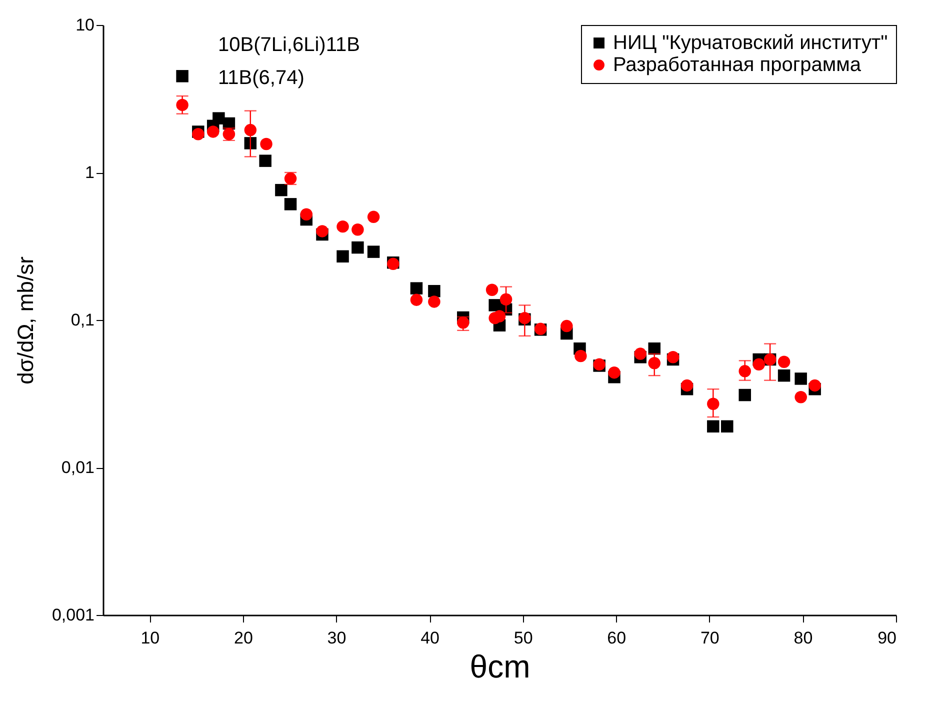  What do you see at coordinates (750, 43) in the screenshot?
I see `legend-label: НИЦ "Курчатовский институт"` at bounding box center [750, 43].